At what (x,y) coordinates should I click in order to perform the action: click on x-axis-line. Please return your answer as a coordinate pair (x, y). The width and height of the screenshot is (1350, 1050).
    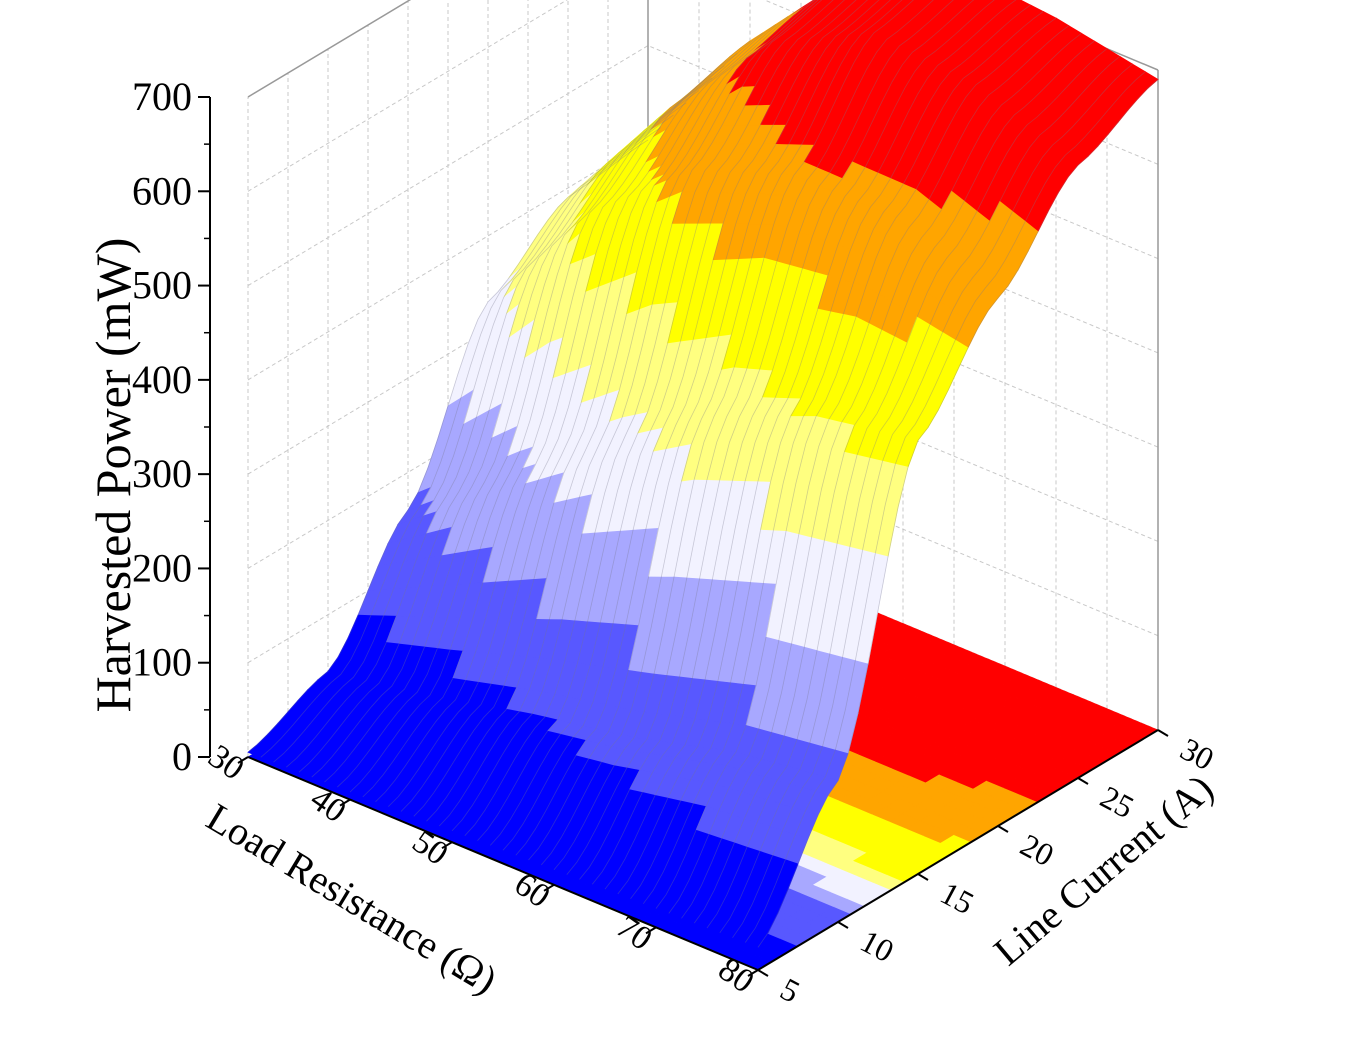
    Looking at the image, I should click on (503, 863).